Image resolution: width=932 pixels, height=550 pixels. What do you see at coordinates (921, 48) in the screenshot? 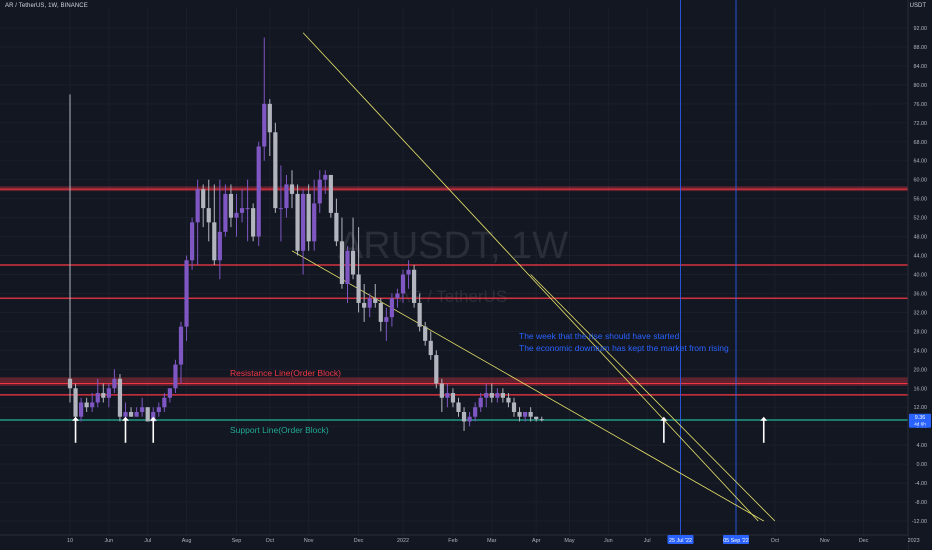
I see `price-tick-label: 88.00` at bounding box center [921, 48].